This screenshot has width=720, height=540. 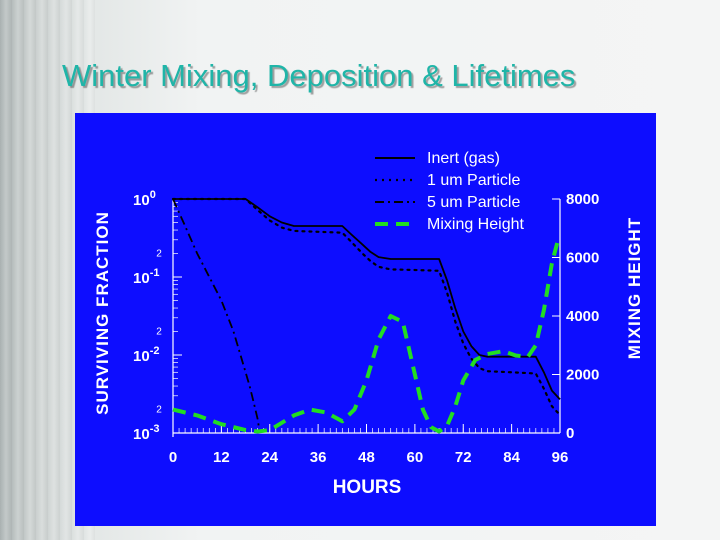 What do you see at coordinates (173, 457) in the screenshot?
I see `x-tick-label: 0` at bounding box center [173, 457].